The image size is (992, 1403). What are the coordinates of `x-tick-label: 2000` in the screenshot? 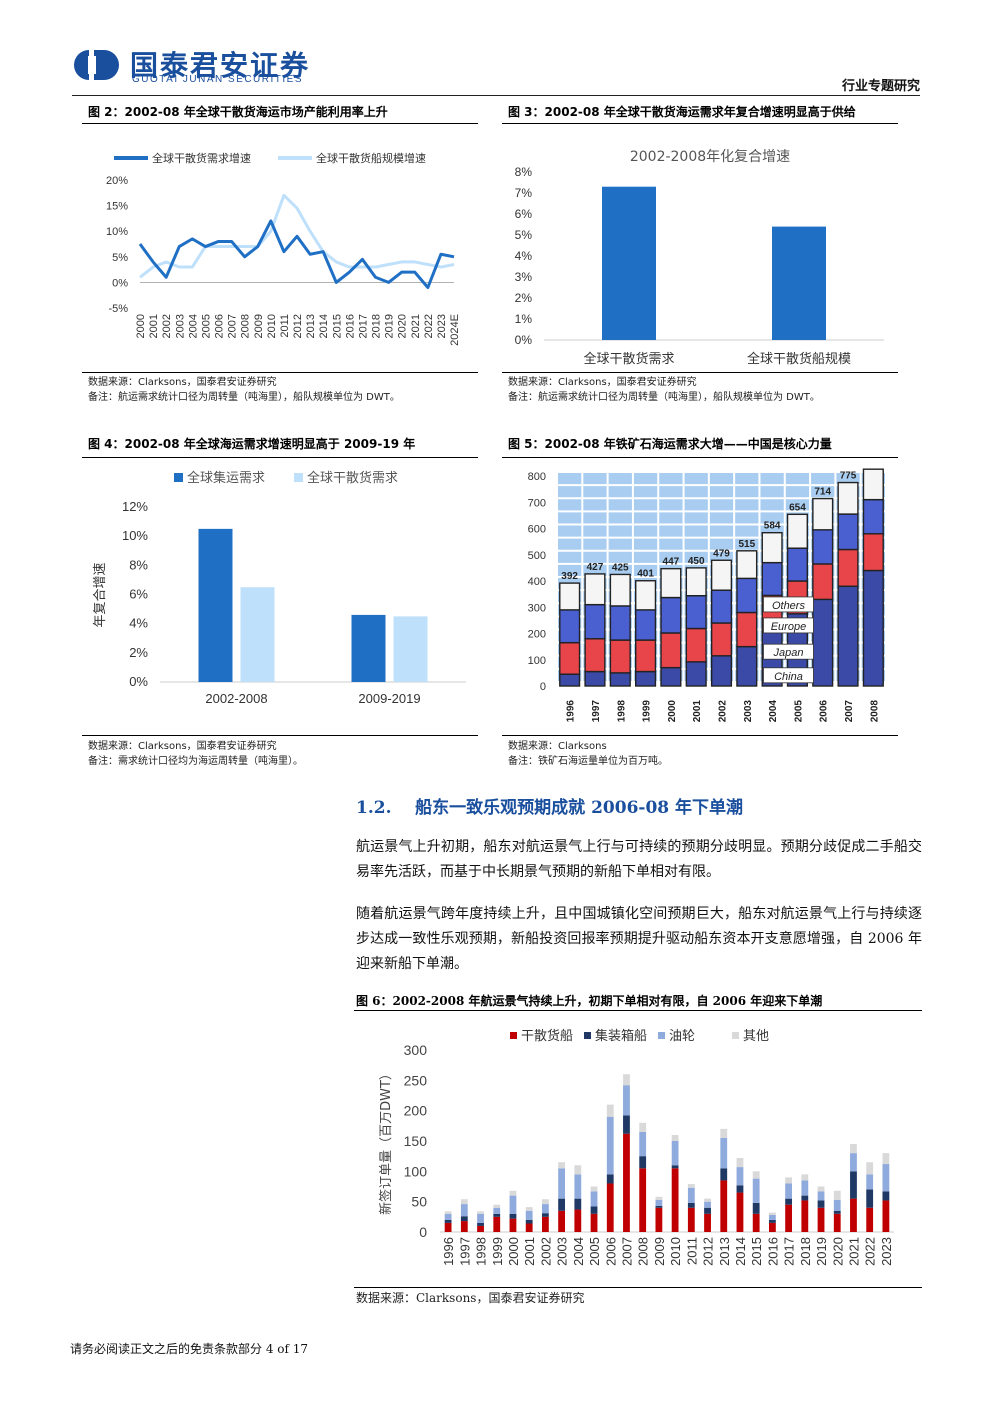 It's located at (141, 326).